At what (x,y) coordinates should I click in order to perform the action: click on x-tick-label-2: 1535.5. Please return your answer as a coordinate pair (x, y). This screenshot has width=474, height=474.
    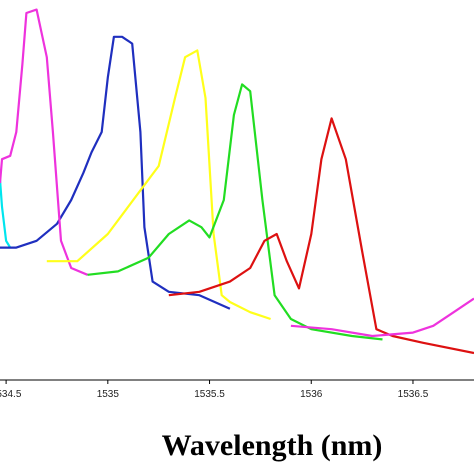
    Looking at the image, I should click on (209, 394).